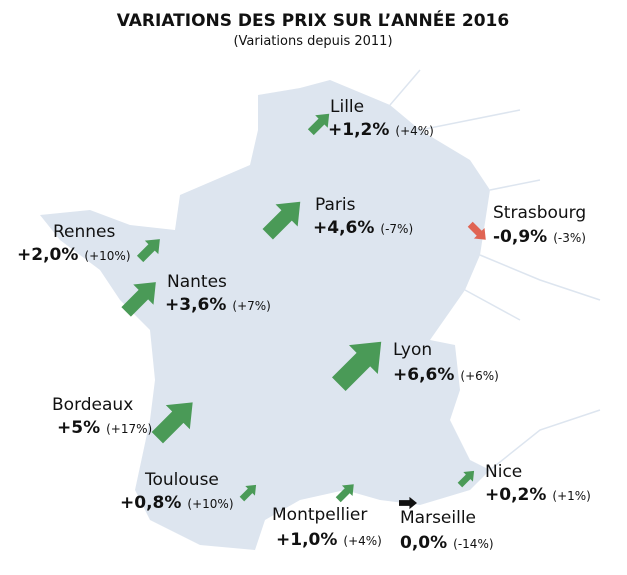 The width and height of the screenshot is (627, 575). Describe the element at coordinates (503, 472) in the screenshot. I see `city-name: Nice` at that location.